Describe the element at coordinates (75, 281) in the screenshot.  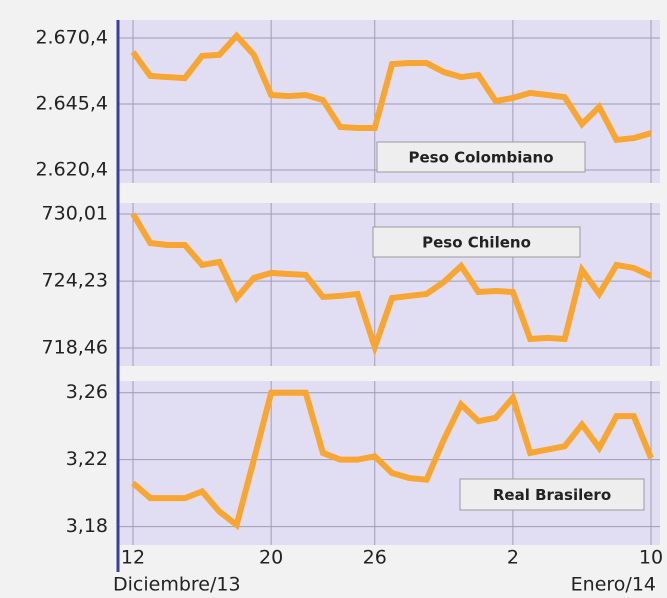
I see `y-tick-label: 724,23` at that location.